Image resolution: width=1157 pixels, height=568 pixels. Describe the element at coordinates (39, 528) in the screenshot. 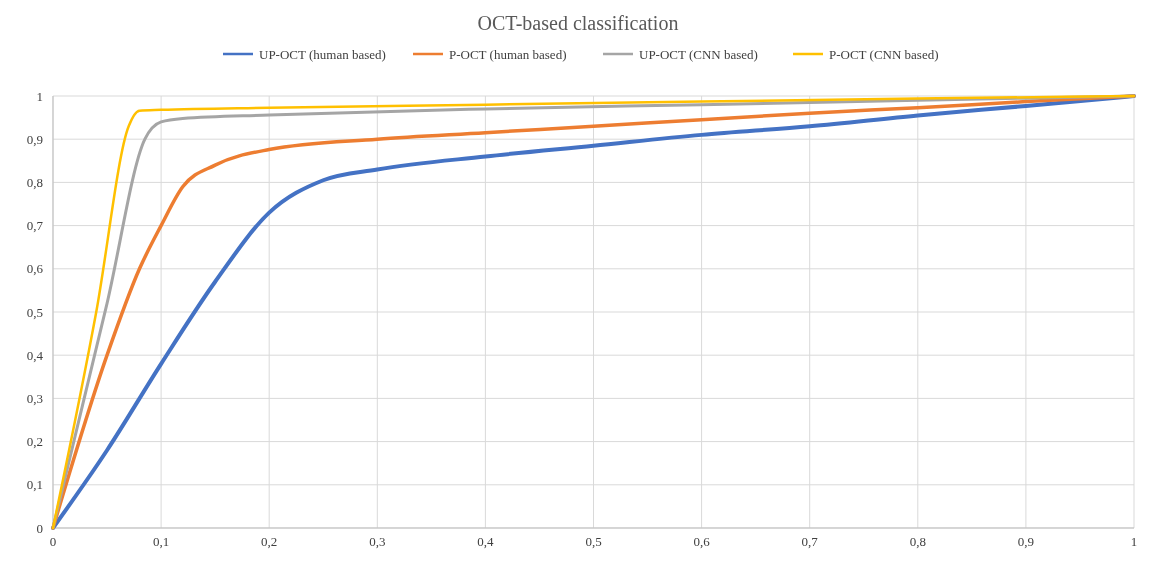

I see `y-tick-label: 0` at that location.